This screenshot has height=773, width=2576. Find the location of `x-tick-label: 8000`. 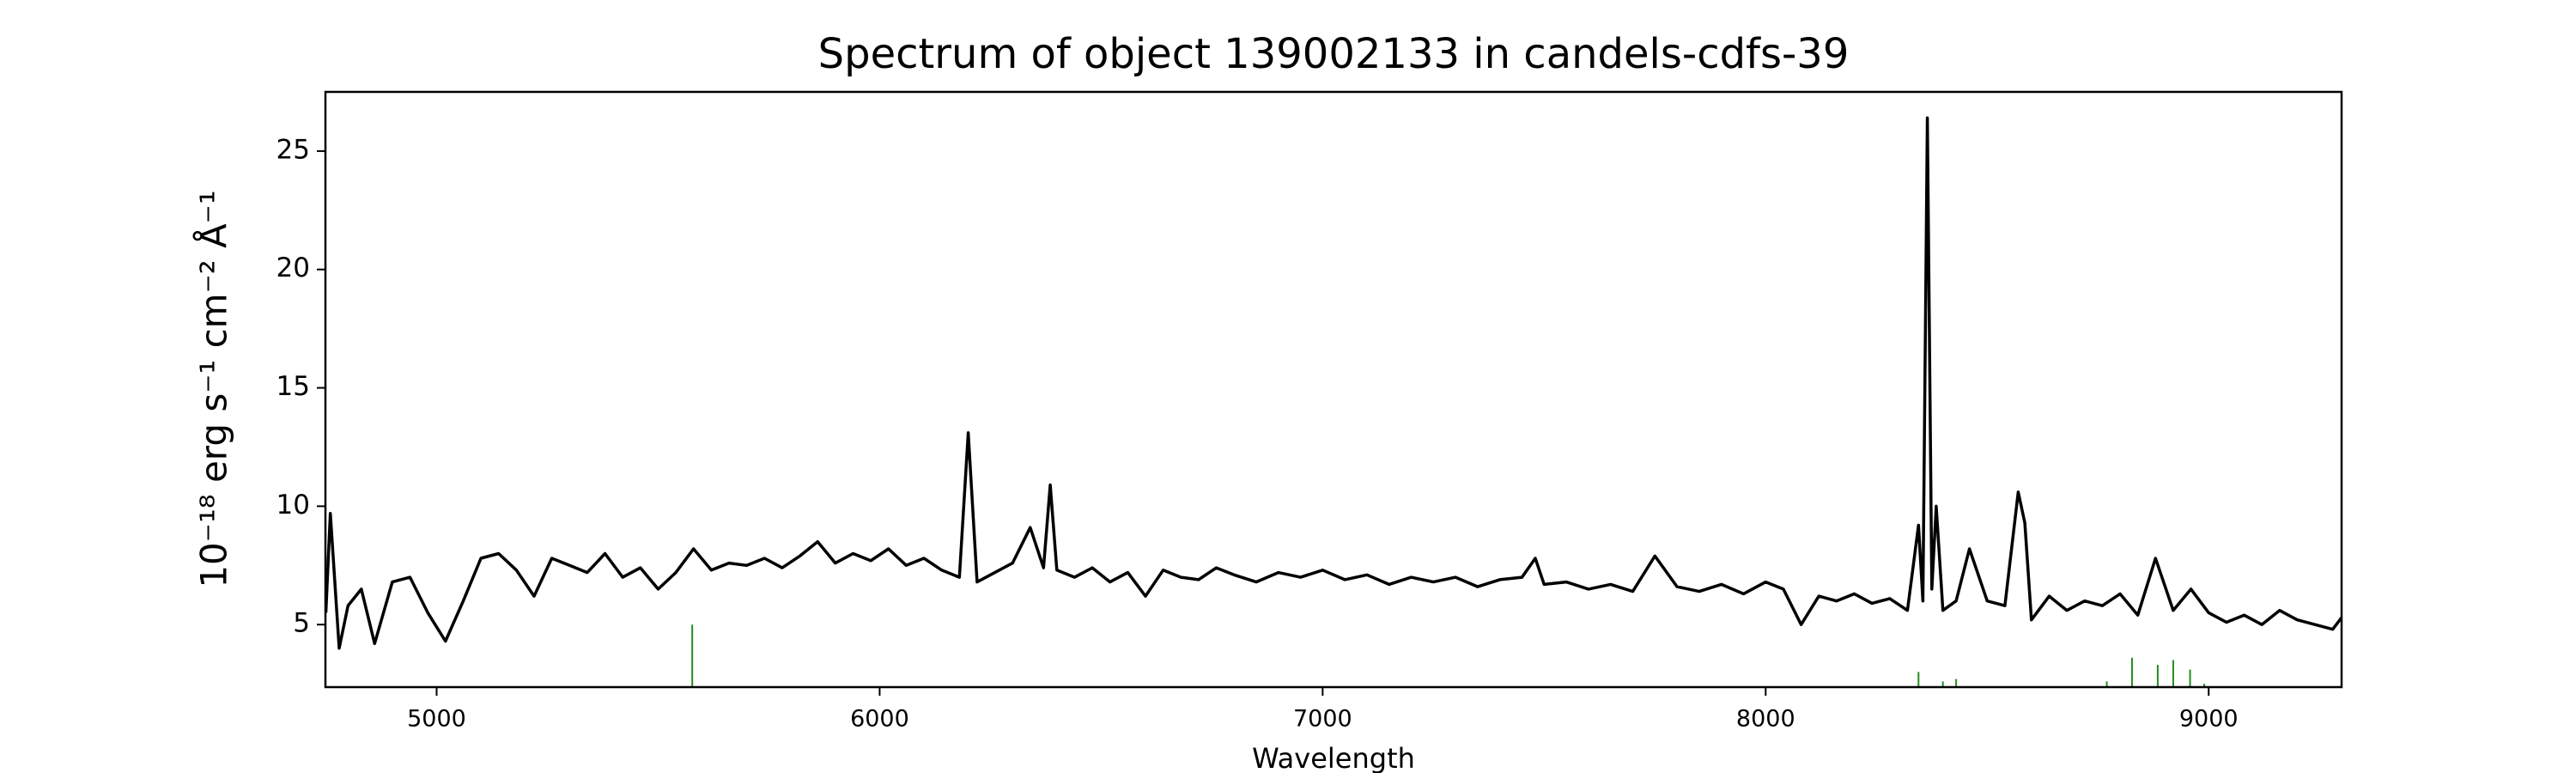

x-tick-label: 8000 is located at coordinates (1765, 719).